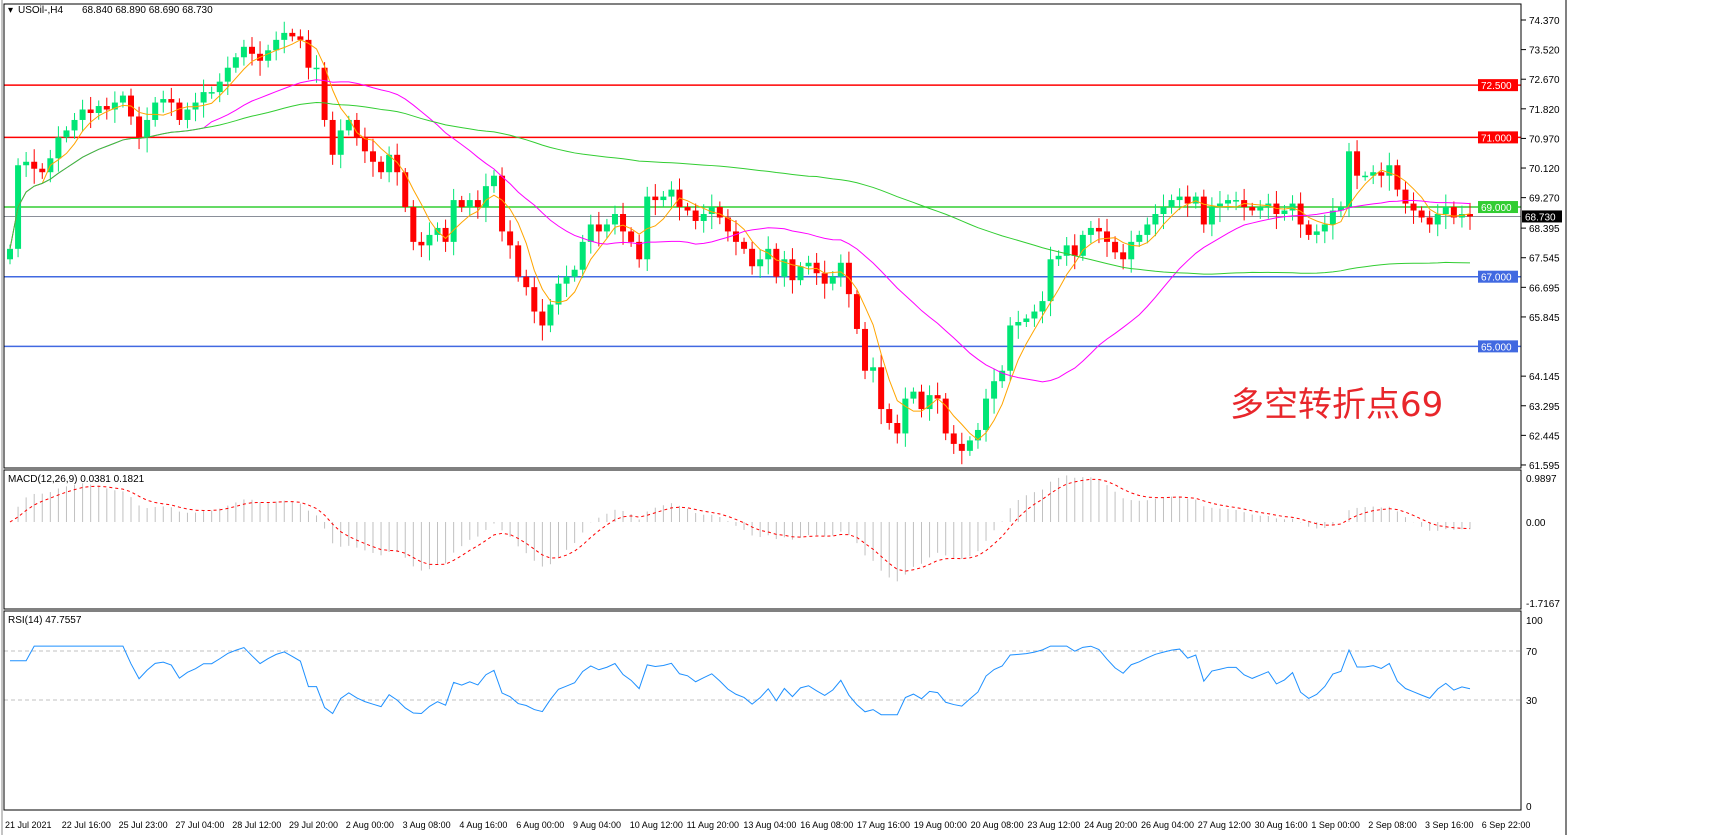  What do you see at coordinates (1544, 407) in the screenshot?
I see `price-tick-label: 63.295` at bounding box center [1544, 407].